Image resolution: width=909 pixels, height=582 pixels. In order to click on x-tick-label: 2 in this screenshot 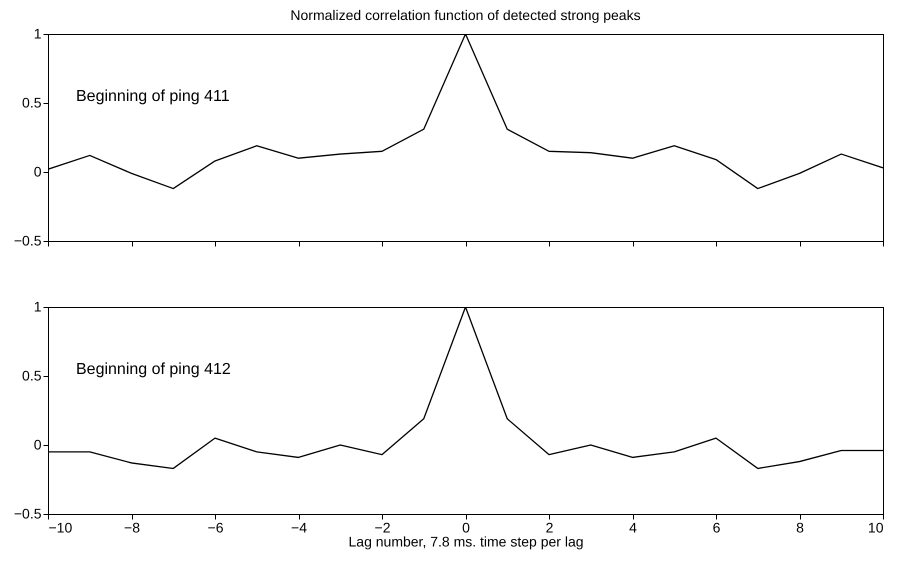, I will do `click(550, 528)`.